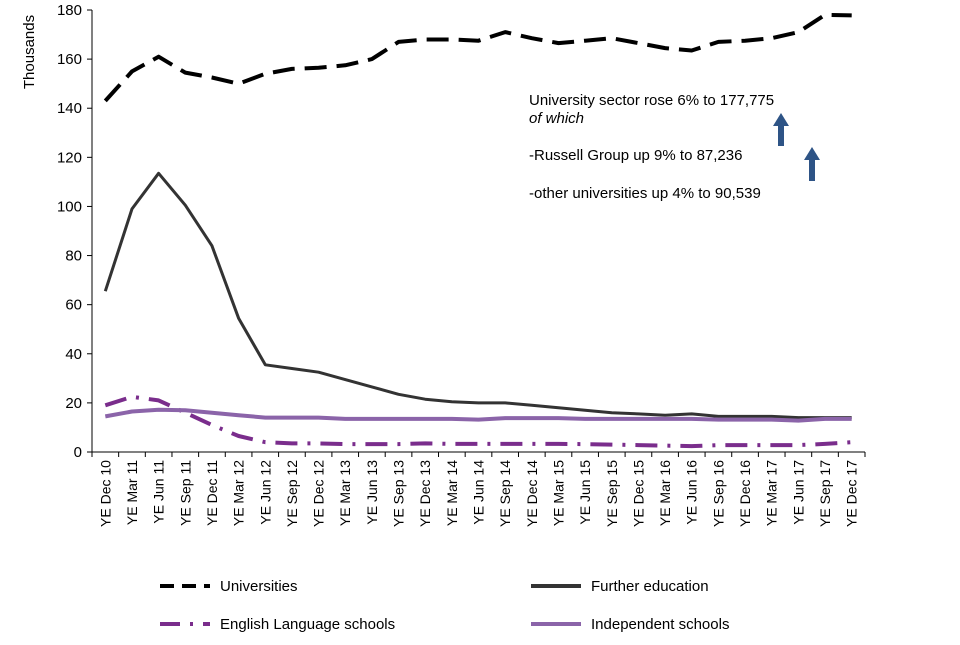 The height and width of the screenshot is (645, 960). What do you see at coordinates (78, 452) in the screenshot?
I see `y-tick-label: 0` at bounding box center [78, 452].